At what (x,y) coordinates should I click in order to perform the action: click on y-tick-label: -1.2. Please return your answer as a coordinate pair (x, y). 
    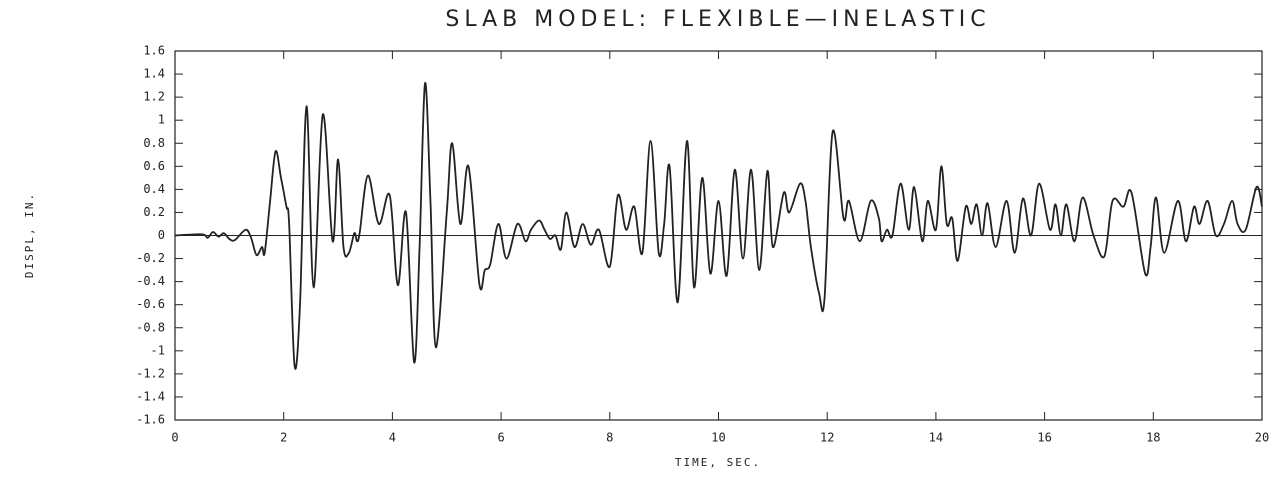
    Looking at the image, I should click on (150, 373).